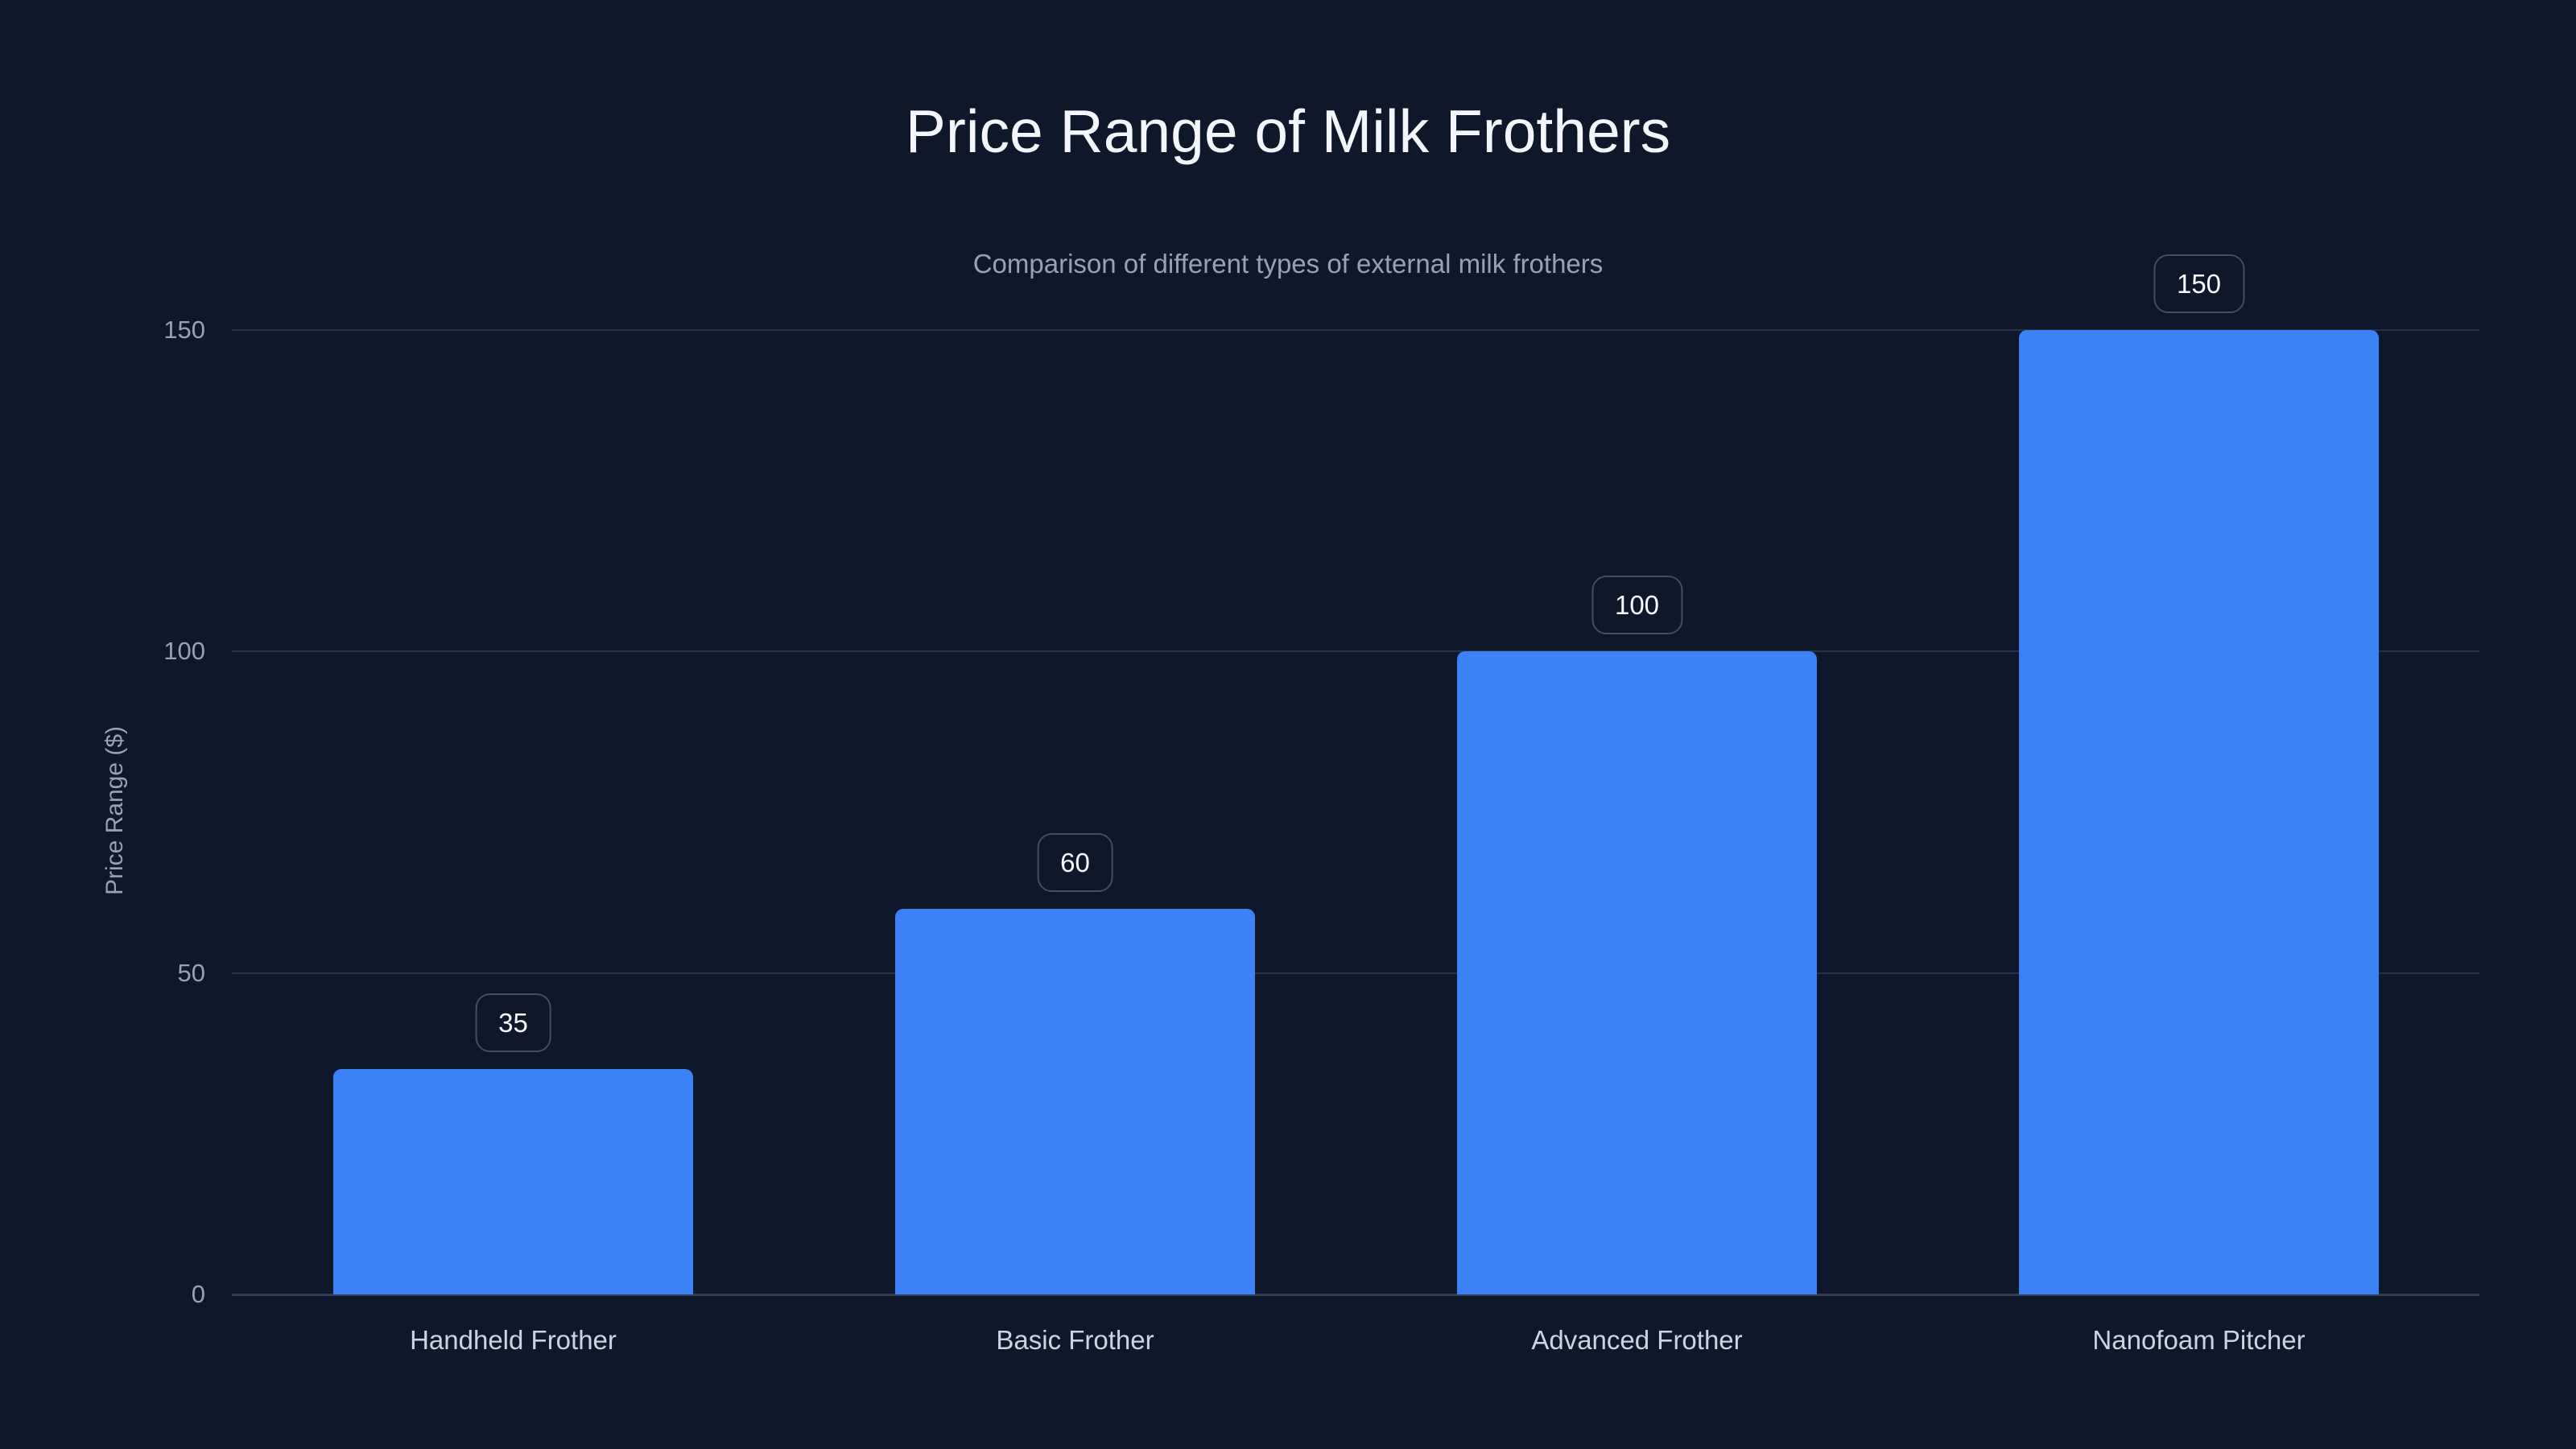  What do you see at coordinates (1075, 1340) in the screenshot?
I see `x-axis-label: Basic Frother` at bounding box center [1075, 1340].